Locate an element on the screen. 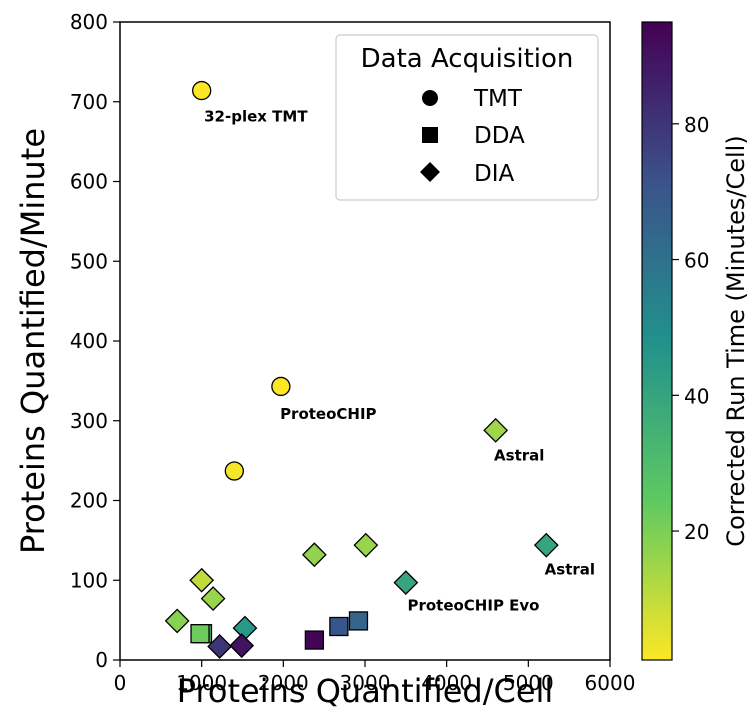  legend: Data Acquisition TMT DDA DIA is located at coordinates (467, 117).